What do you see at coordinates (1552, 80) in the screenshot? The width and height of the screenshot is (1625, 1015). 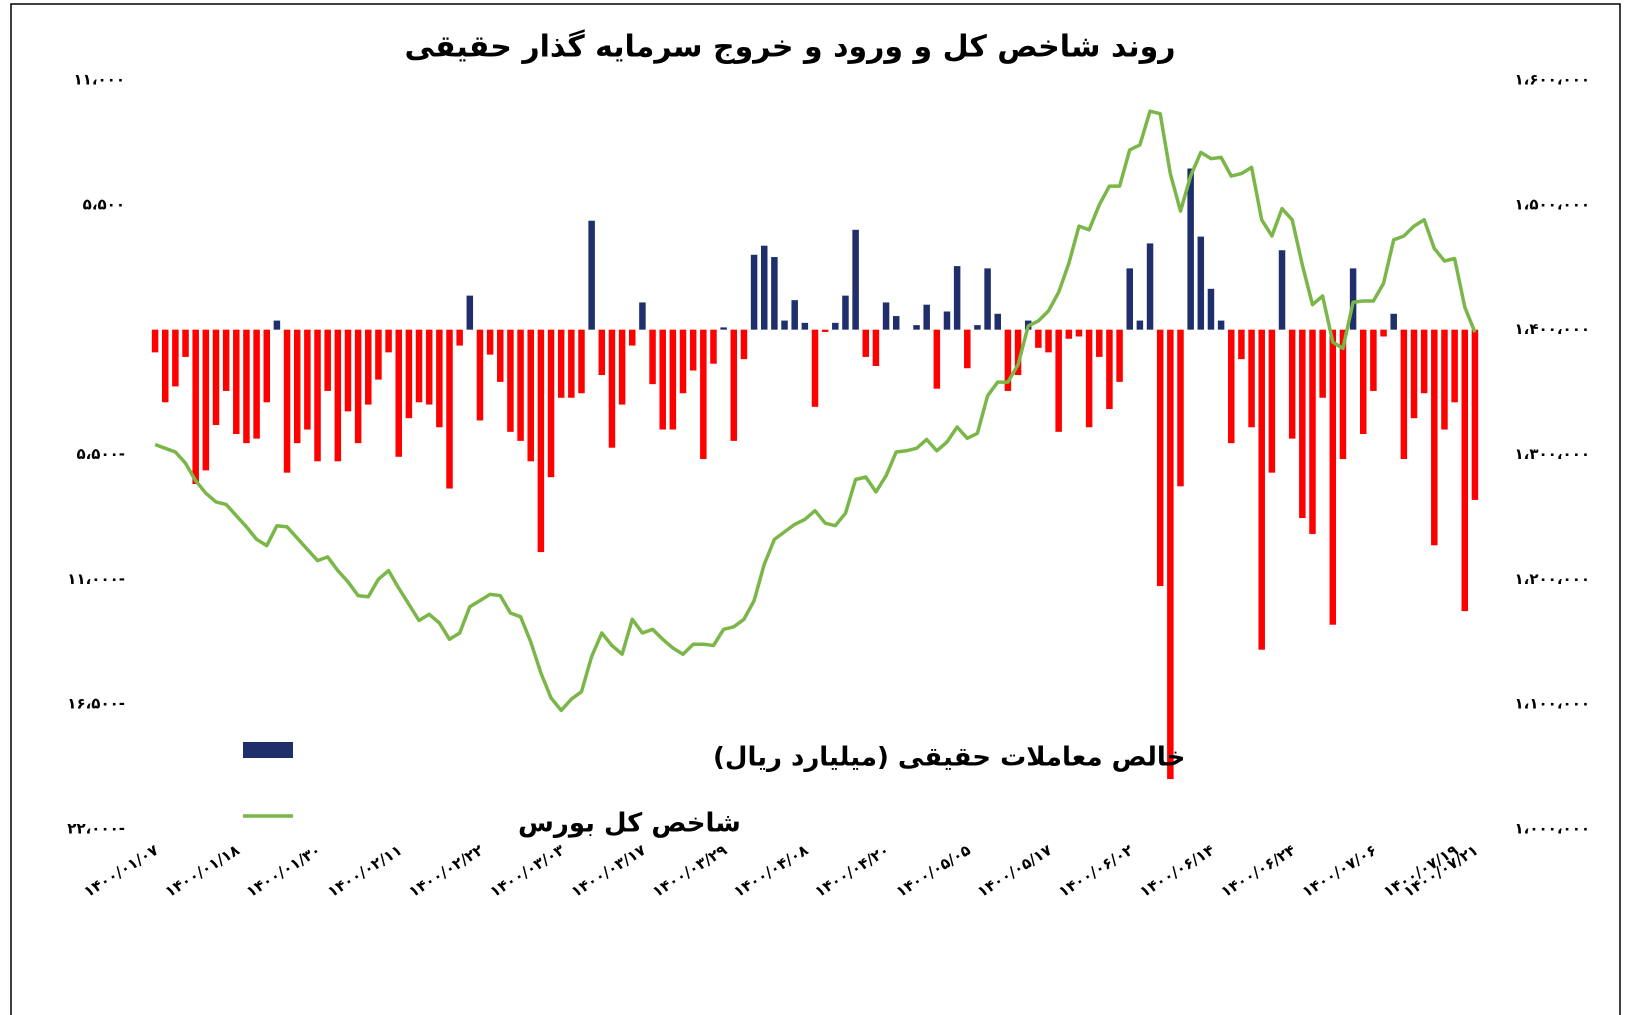 I see `y2-tick-label: ۱،۶۰۰،۰۰۰` at bounding box center [1552, 80].